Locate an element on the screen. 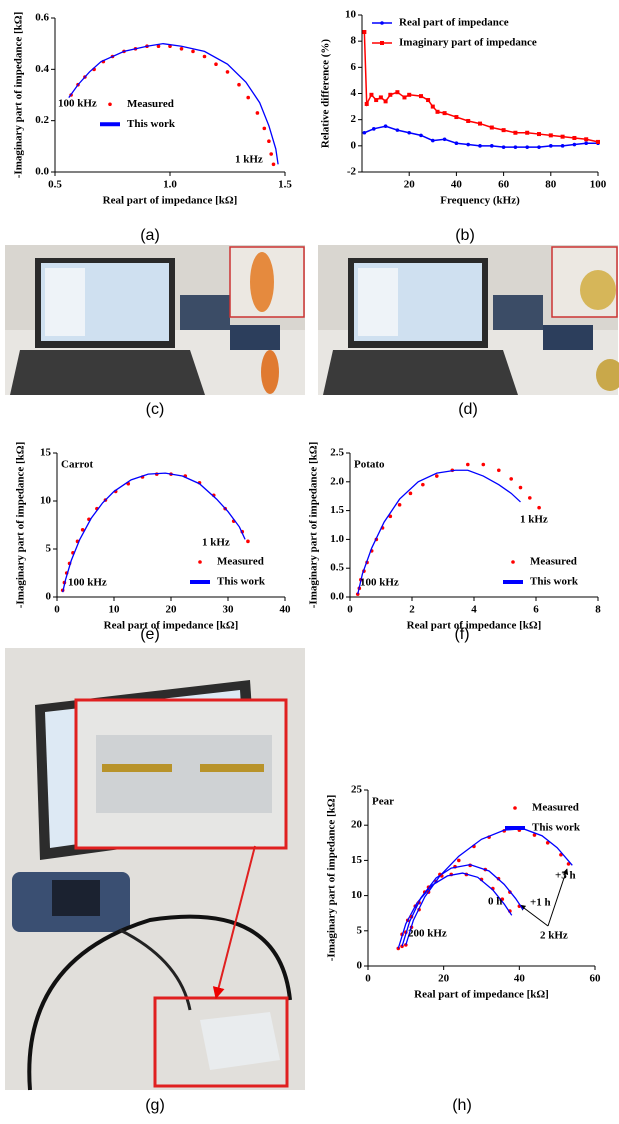 This screenshot has height=1124, width=619. y-tick-label: 15 is located at coordinates (357, 860).